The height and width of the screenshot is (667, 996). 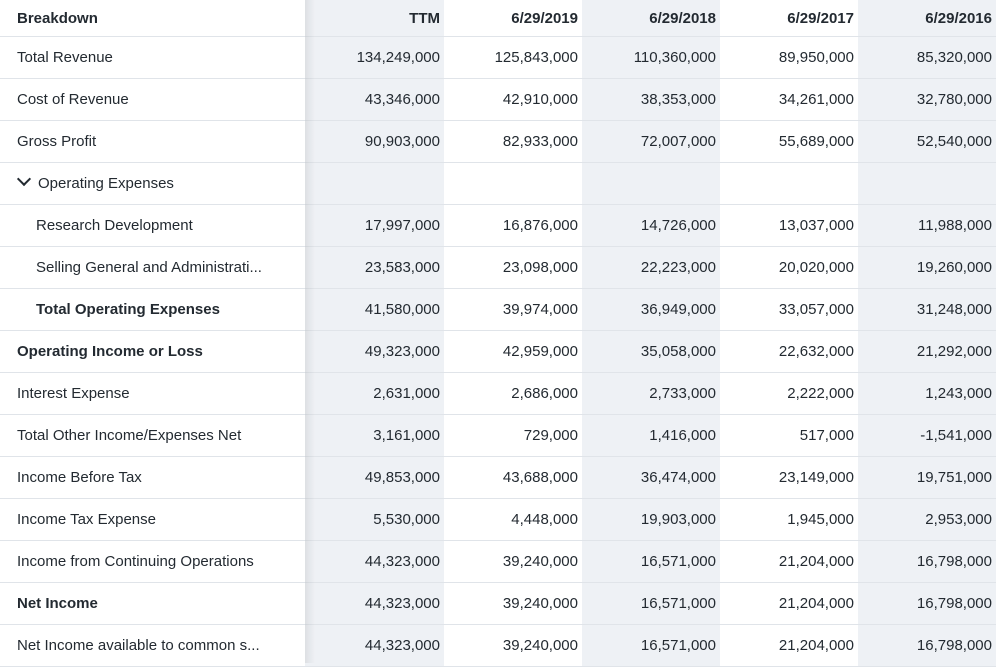 What do you see at coordinates (513, 142) in the screenshot?
I see `table-cell: 82,933,000` at bounding box center [513, 142].